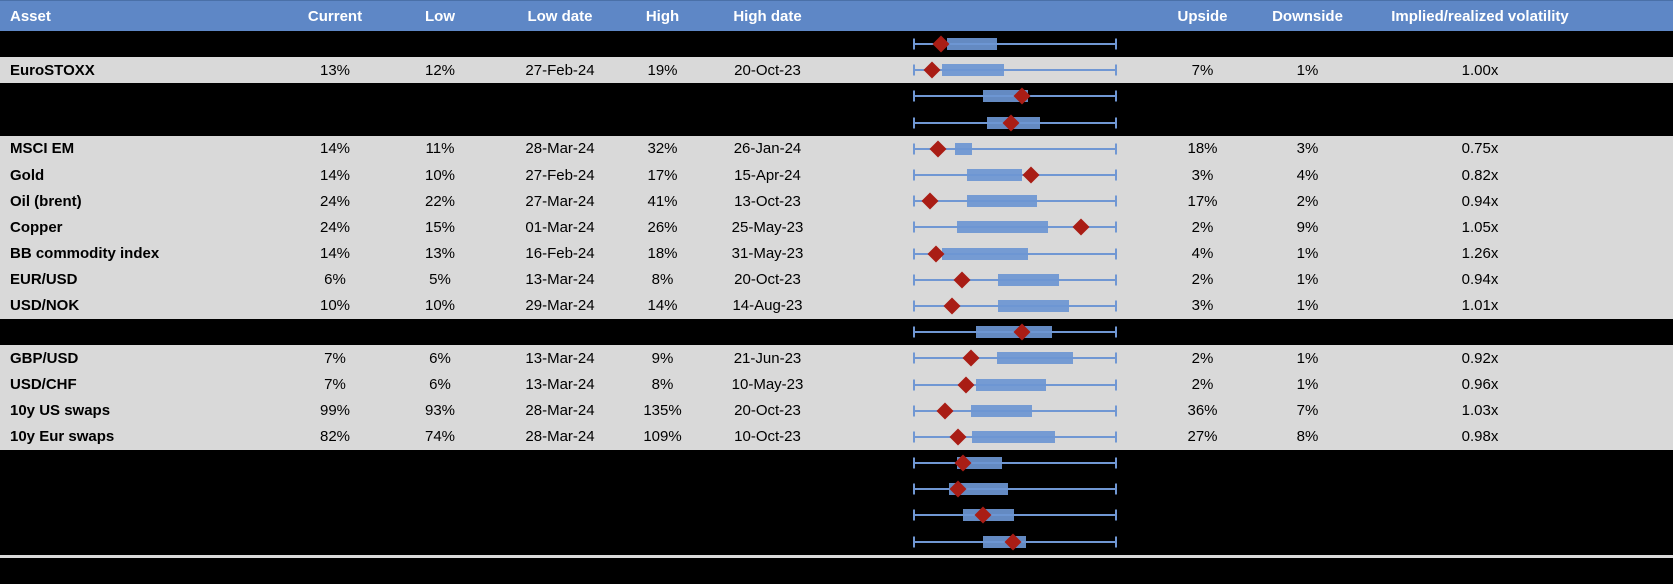 The width and height of the screenshot is (1673, 584). Describe the element at coordinates (335, 306) in the screenshot. I see `cell-current: 10%` at that location.